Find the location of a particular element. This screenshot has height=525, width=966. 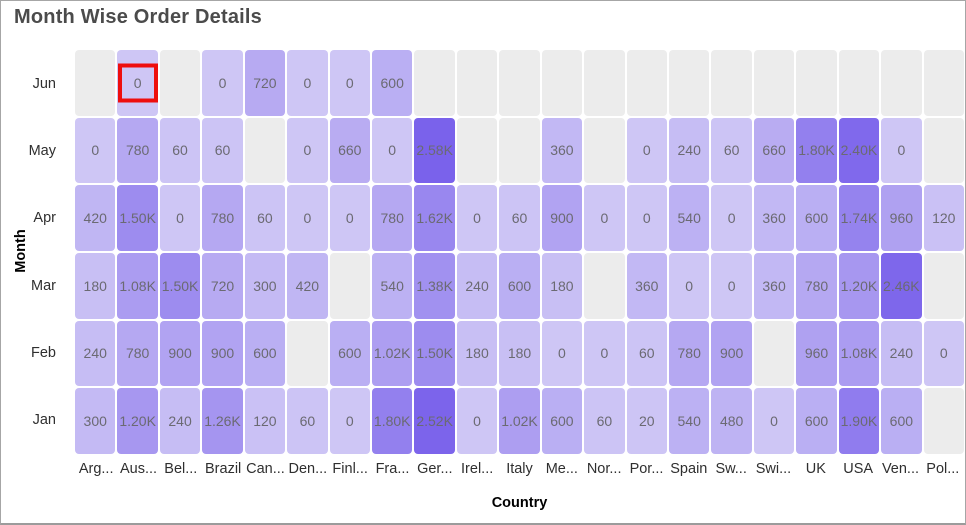

heatmap-cell: 2.46K is located at coordinates (901, 285).